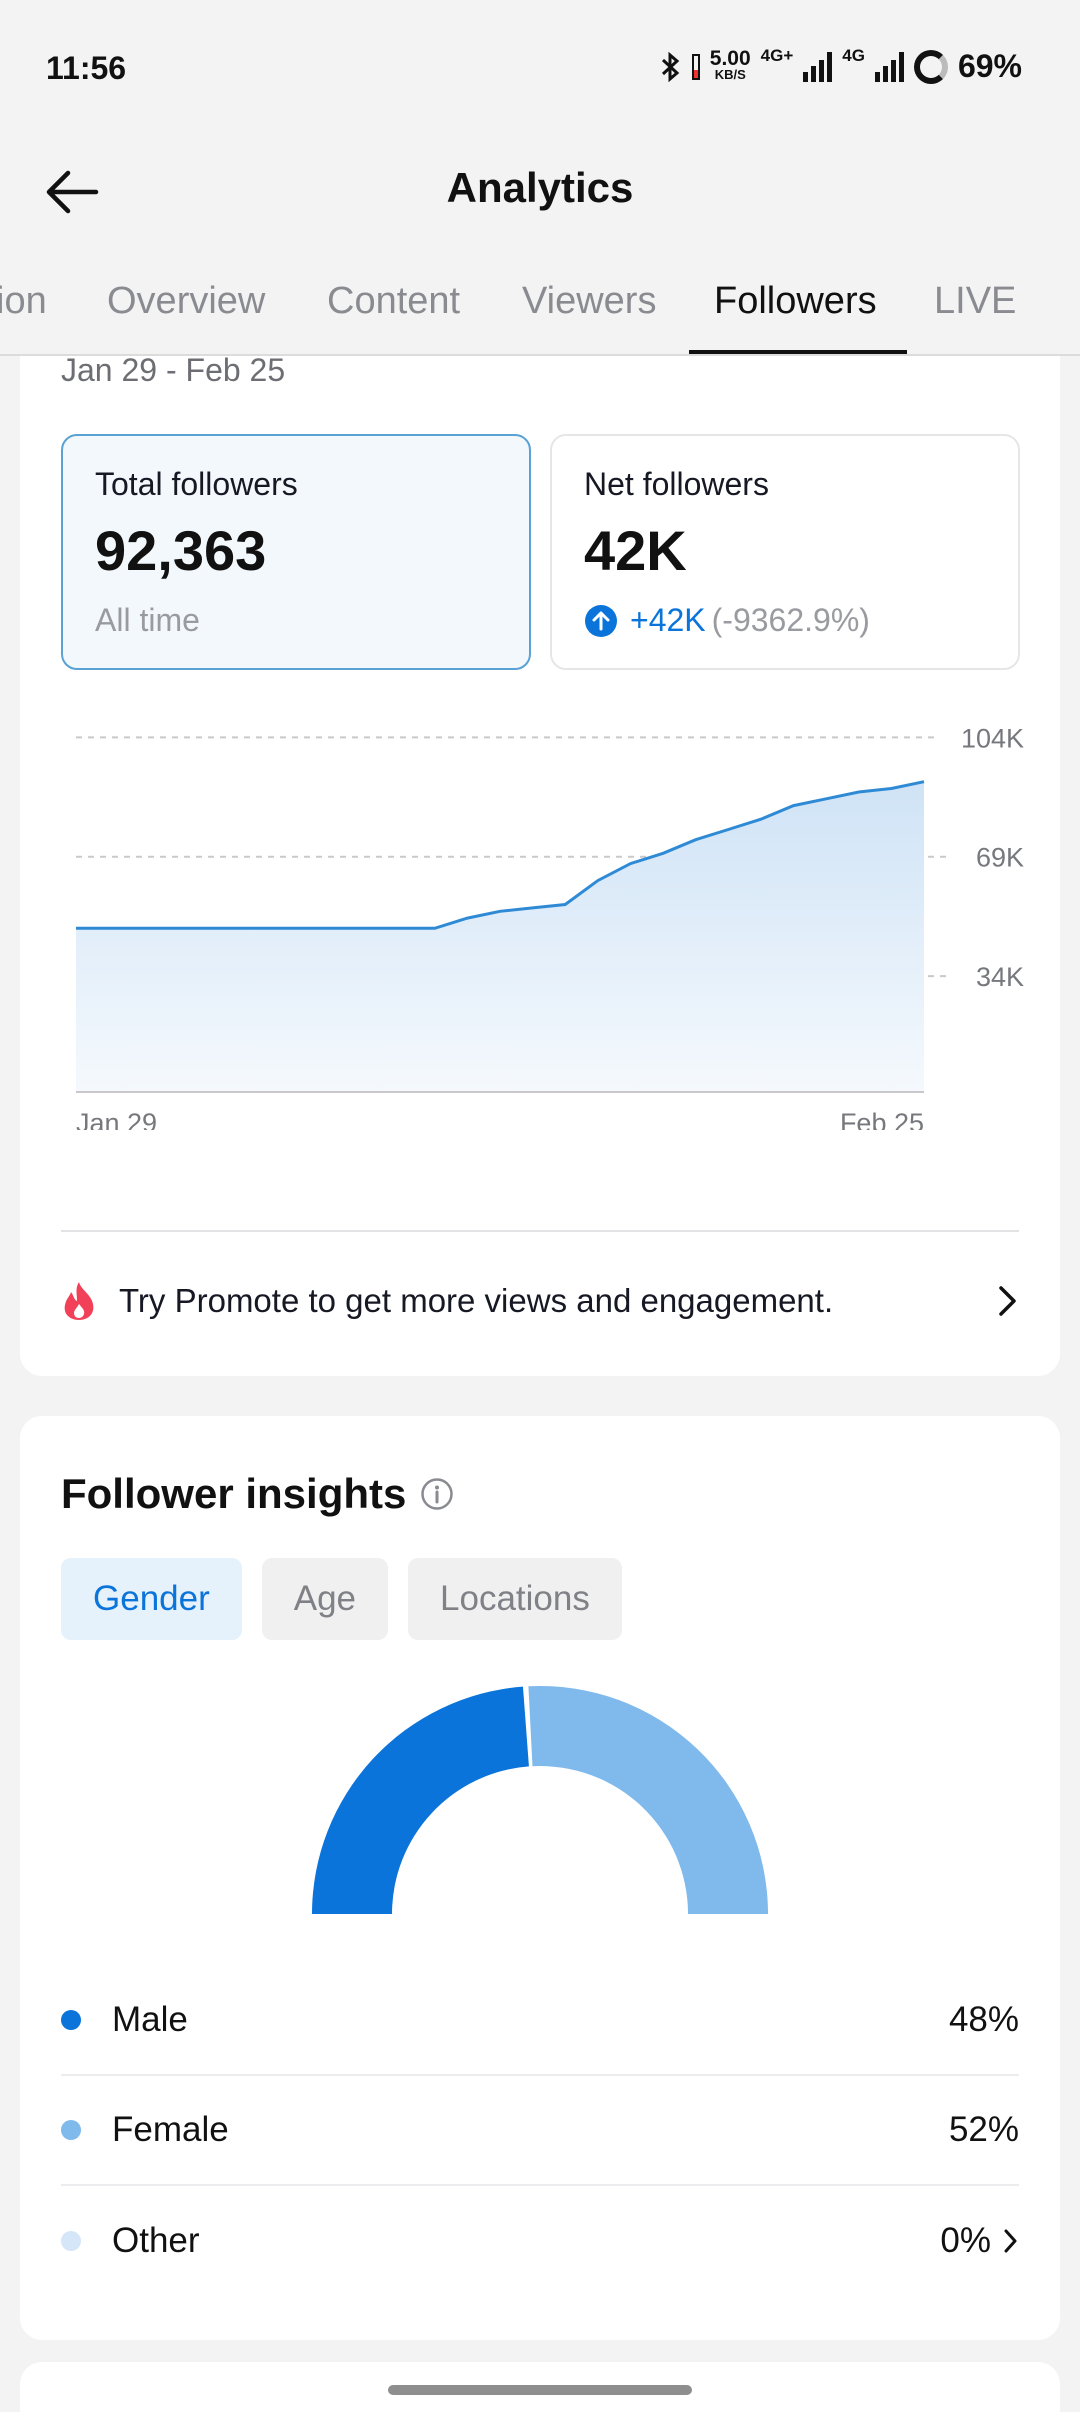  What do you see at coordinates (540, 70) in the screenshot?
I see `status-bar: 11:56 5.00 KB/S 4G+ 4G 69%` at bounding box center [540, 70].